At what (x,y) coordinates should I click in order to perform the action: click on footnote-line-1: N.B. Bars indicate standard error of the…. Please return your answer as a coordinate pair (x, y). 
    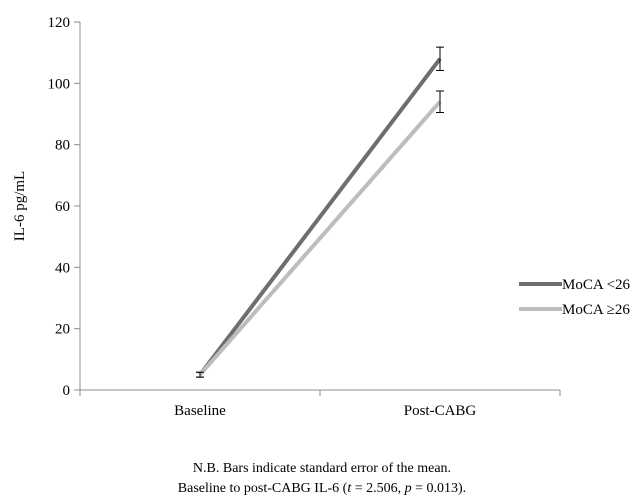
    Looking at the image, I should click on (322, 468).